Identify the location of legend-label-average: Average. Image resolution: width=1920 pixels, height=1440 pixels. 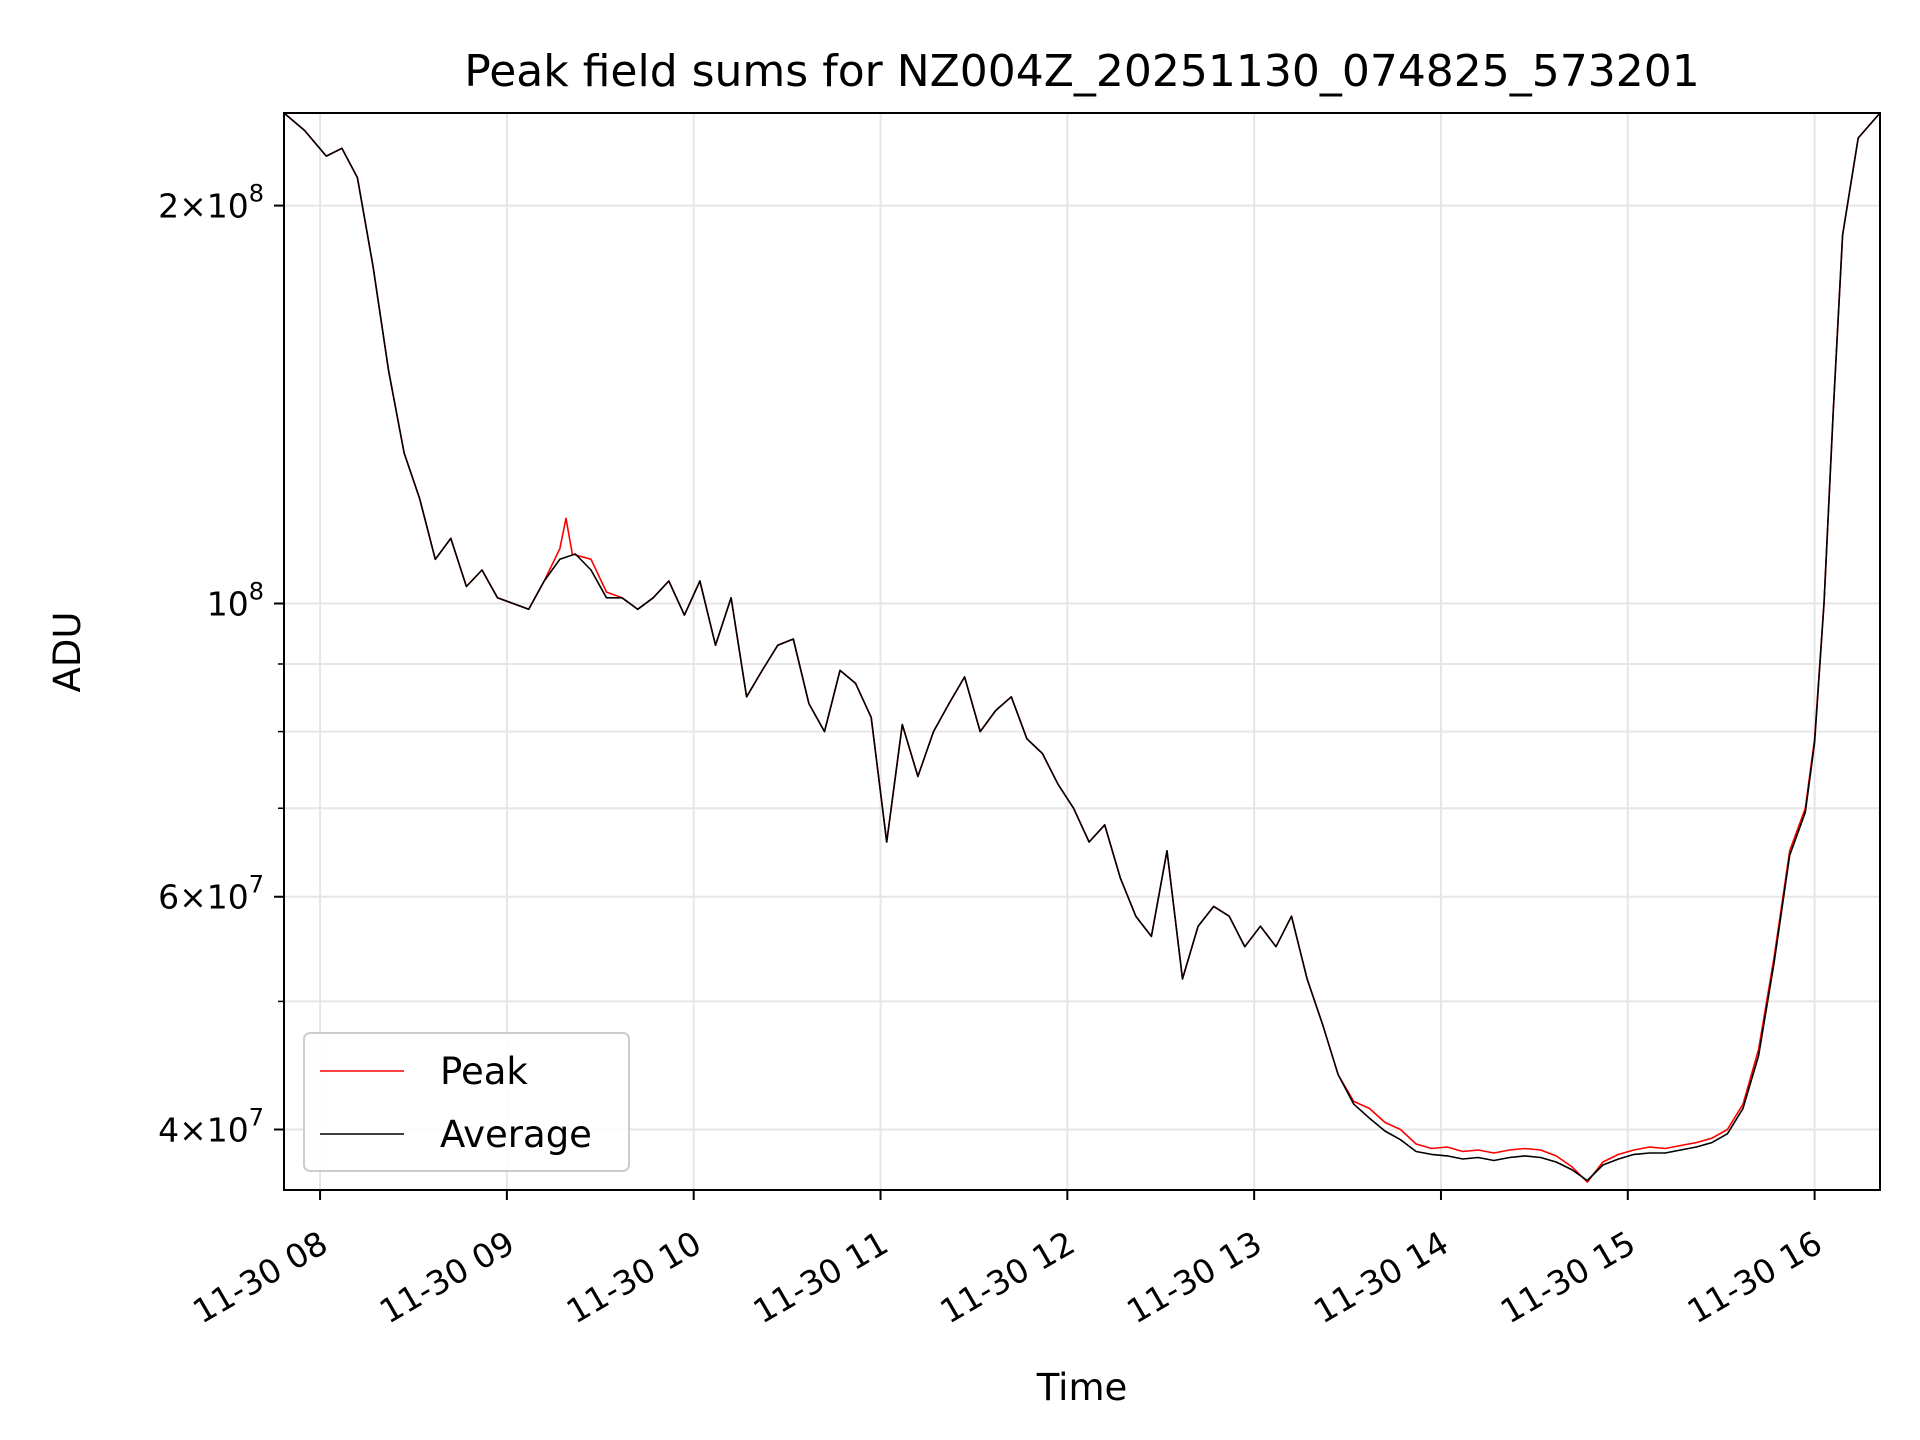
(516, 1134).